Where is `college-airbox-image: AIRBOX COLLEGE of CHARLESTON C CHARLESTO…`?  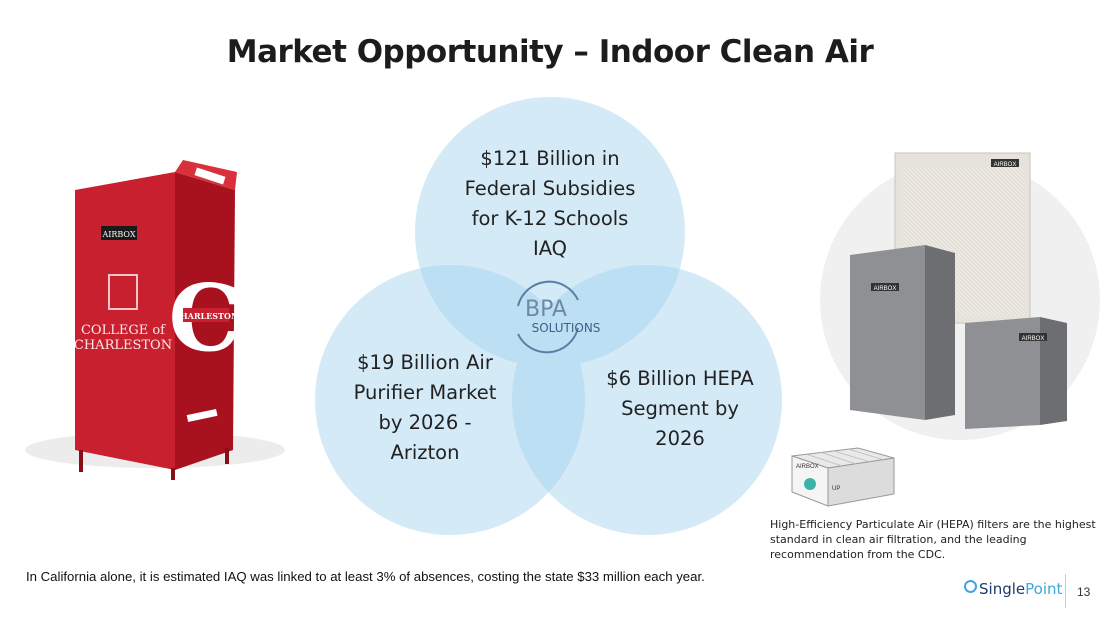 college-airbox-image: AIRBOX COLLEGE of CHARLESTON C CHARLESTO… is located at coordinates (155, 317).